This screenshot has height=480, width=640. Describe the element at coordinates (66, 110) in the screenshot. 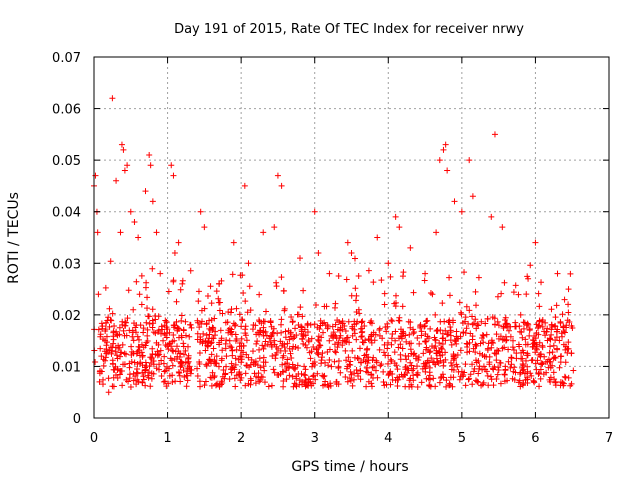

I see `y-tick-label: 0.06` at that location.